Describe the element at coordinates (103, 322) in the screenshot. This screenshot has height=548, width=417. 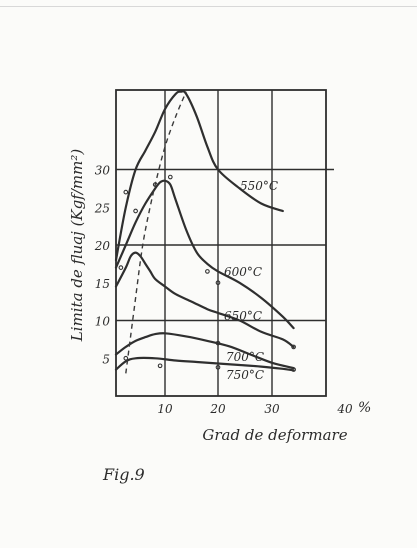
I see `y-tick-label-10: 10` at that location.